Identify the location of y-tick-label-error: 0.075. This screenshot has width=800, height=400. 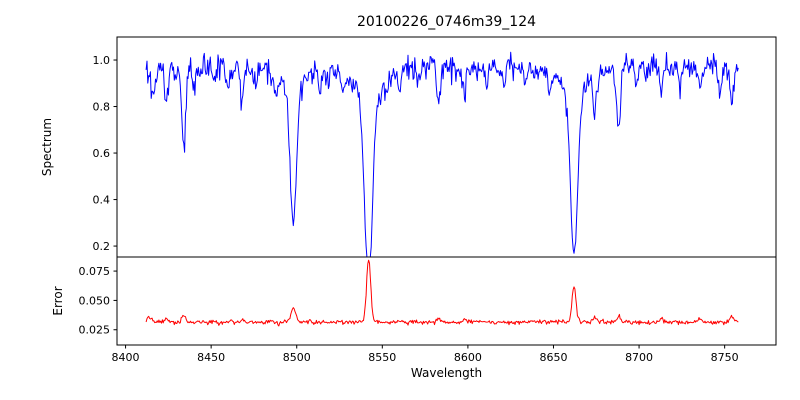
(95, 271).